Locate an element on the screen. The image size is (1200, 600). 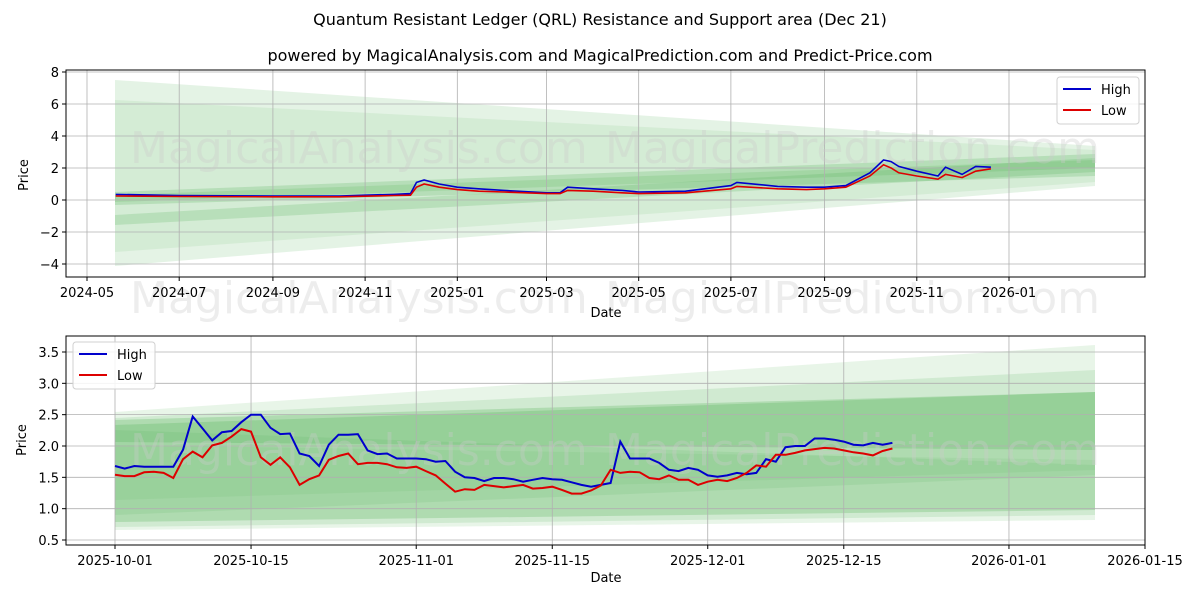
top-high-line is located at coordinates (553, 178).